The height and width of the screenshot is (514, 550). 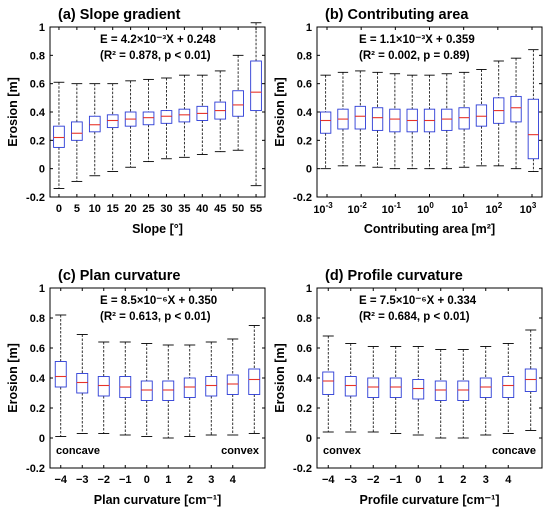 What do you see at coordinates (184, 209) in the screenshot?
I see `x-tick-label: 35` at bounding box center [184, 209].